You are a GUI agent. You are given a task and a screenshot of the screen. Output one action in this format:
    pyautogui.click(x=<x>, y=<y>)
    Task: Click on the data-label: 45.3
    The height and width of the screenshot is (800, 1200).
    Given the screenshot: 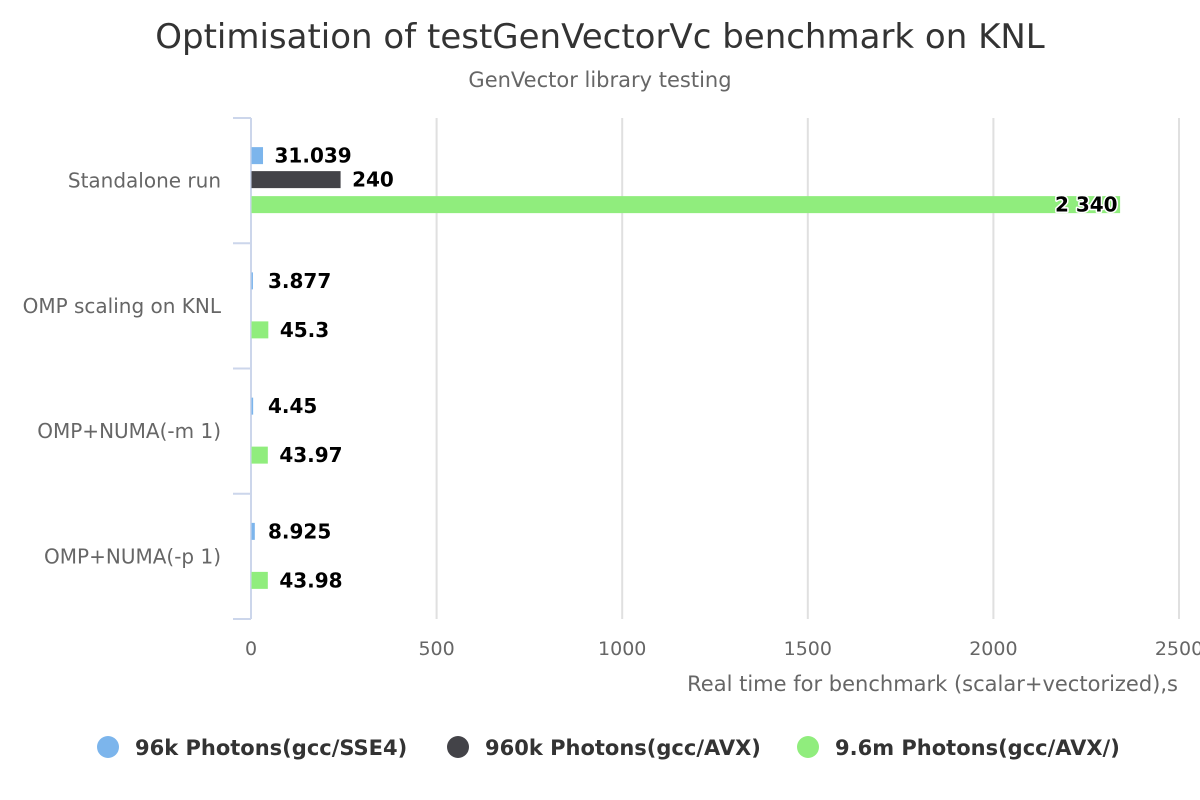 What is the action you would take?
    pyautogui.click(x=304, y=330)
    